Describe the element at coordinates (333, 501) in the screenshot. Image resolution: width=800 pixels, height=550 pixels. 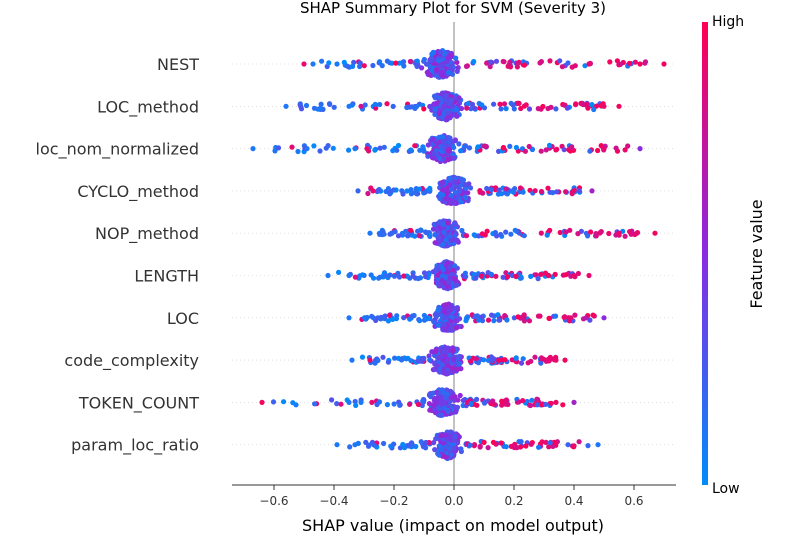
I see `x-tick-label: −0.4` at that location.